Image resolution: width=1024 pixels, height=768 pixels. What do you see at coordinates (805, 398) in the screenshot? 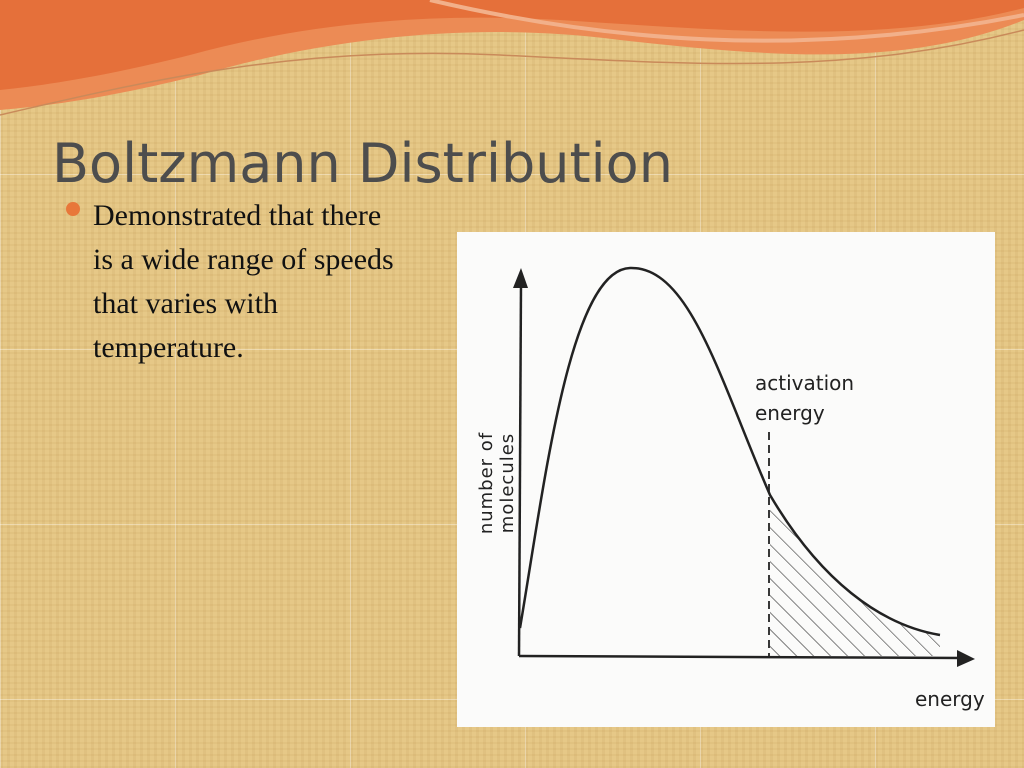
I see `annotation: activation energy` at bounding box center [805, 398].